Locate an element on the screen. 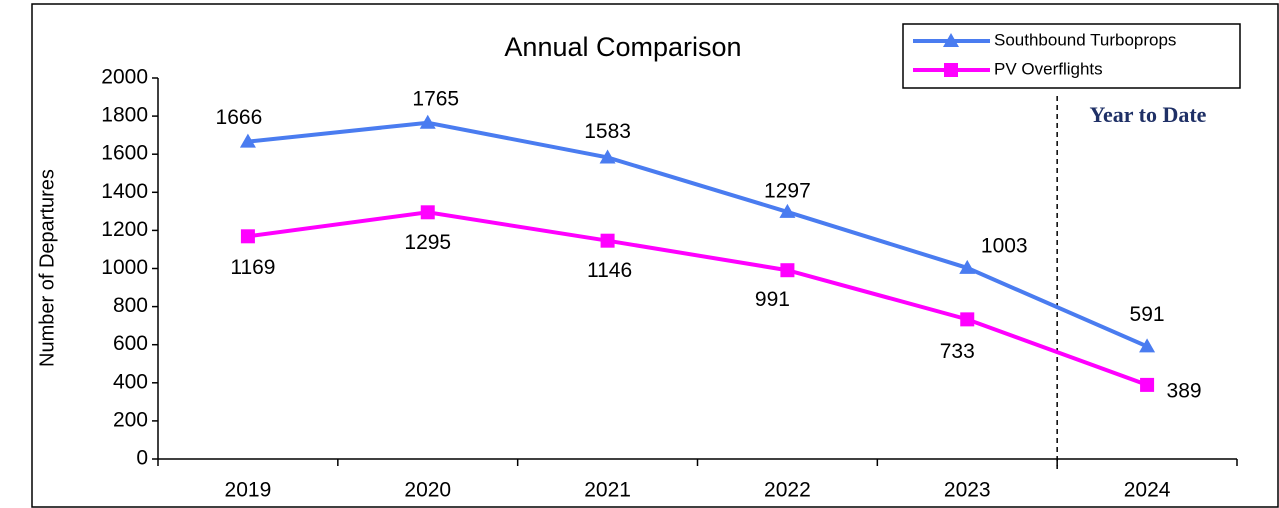  y-tick-label: 1800 is located at coordinates (124, 115).